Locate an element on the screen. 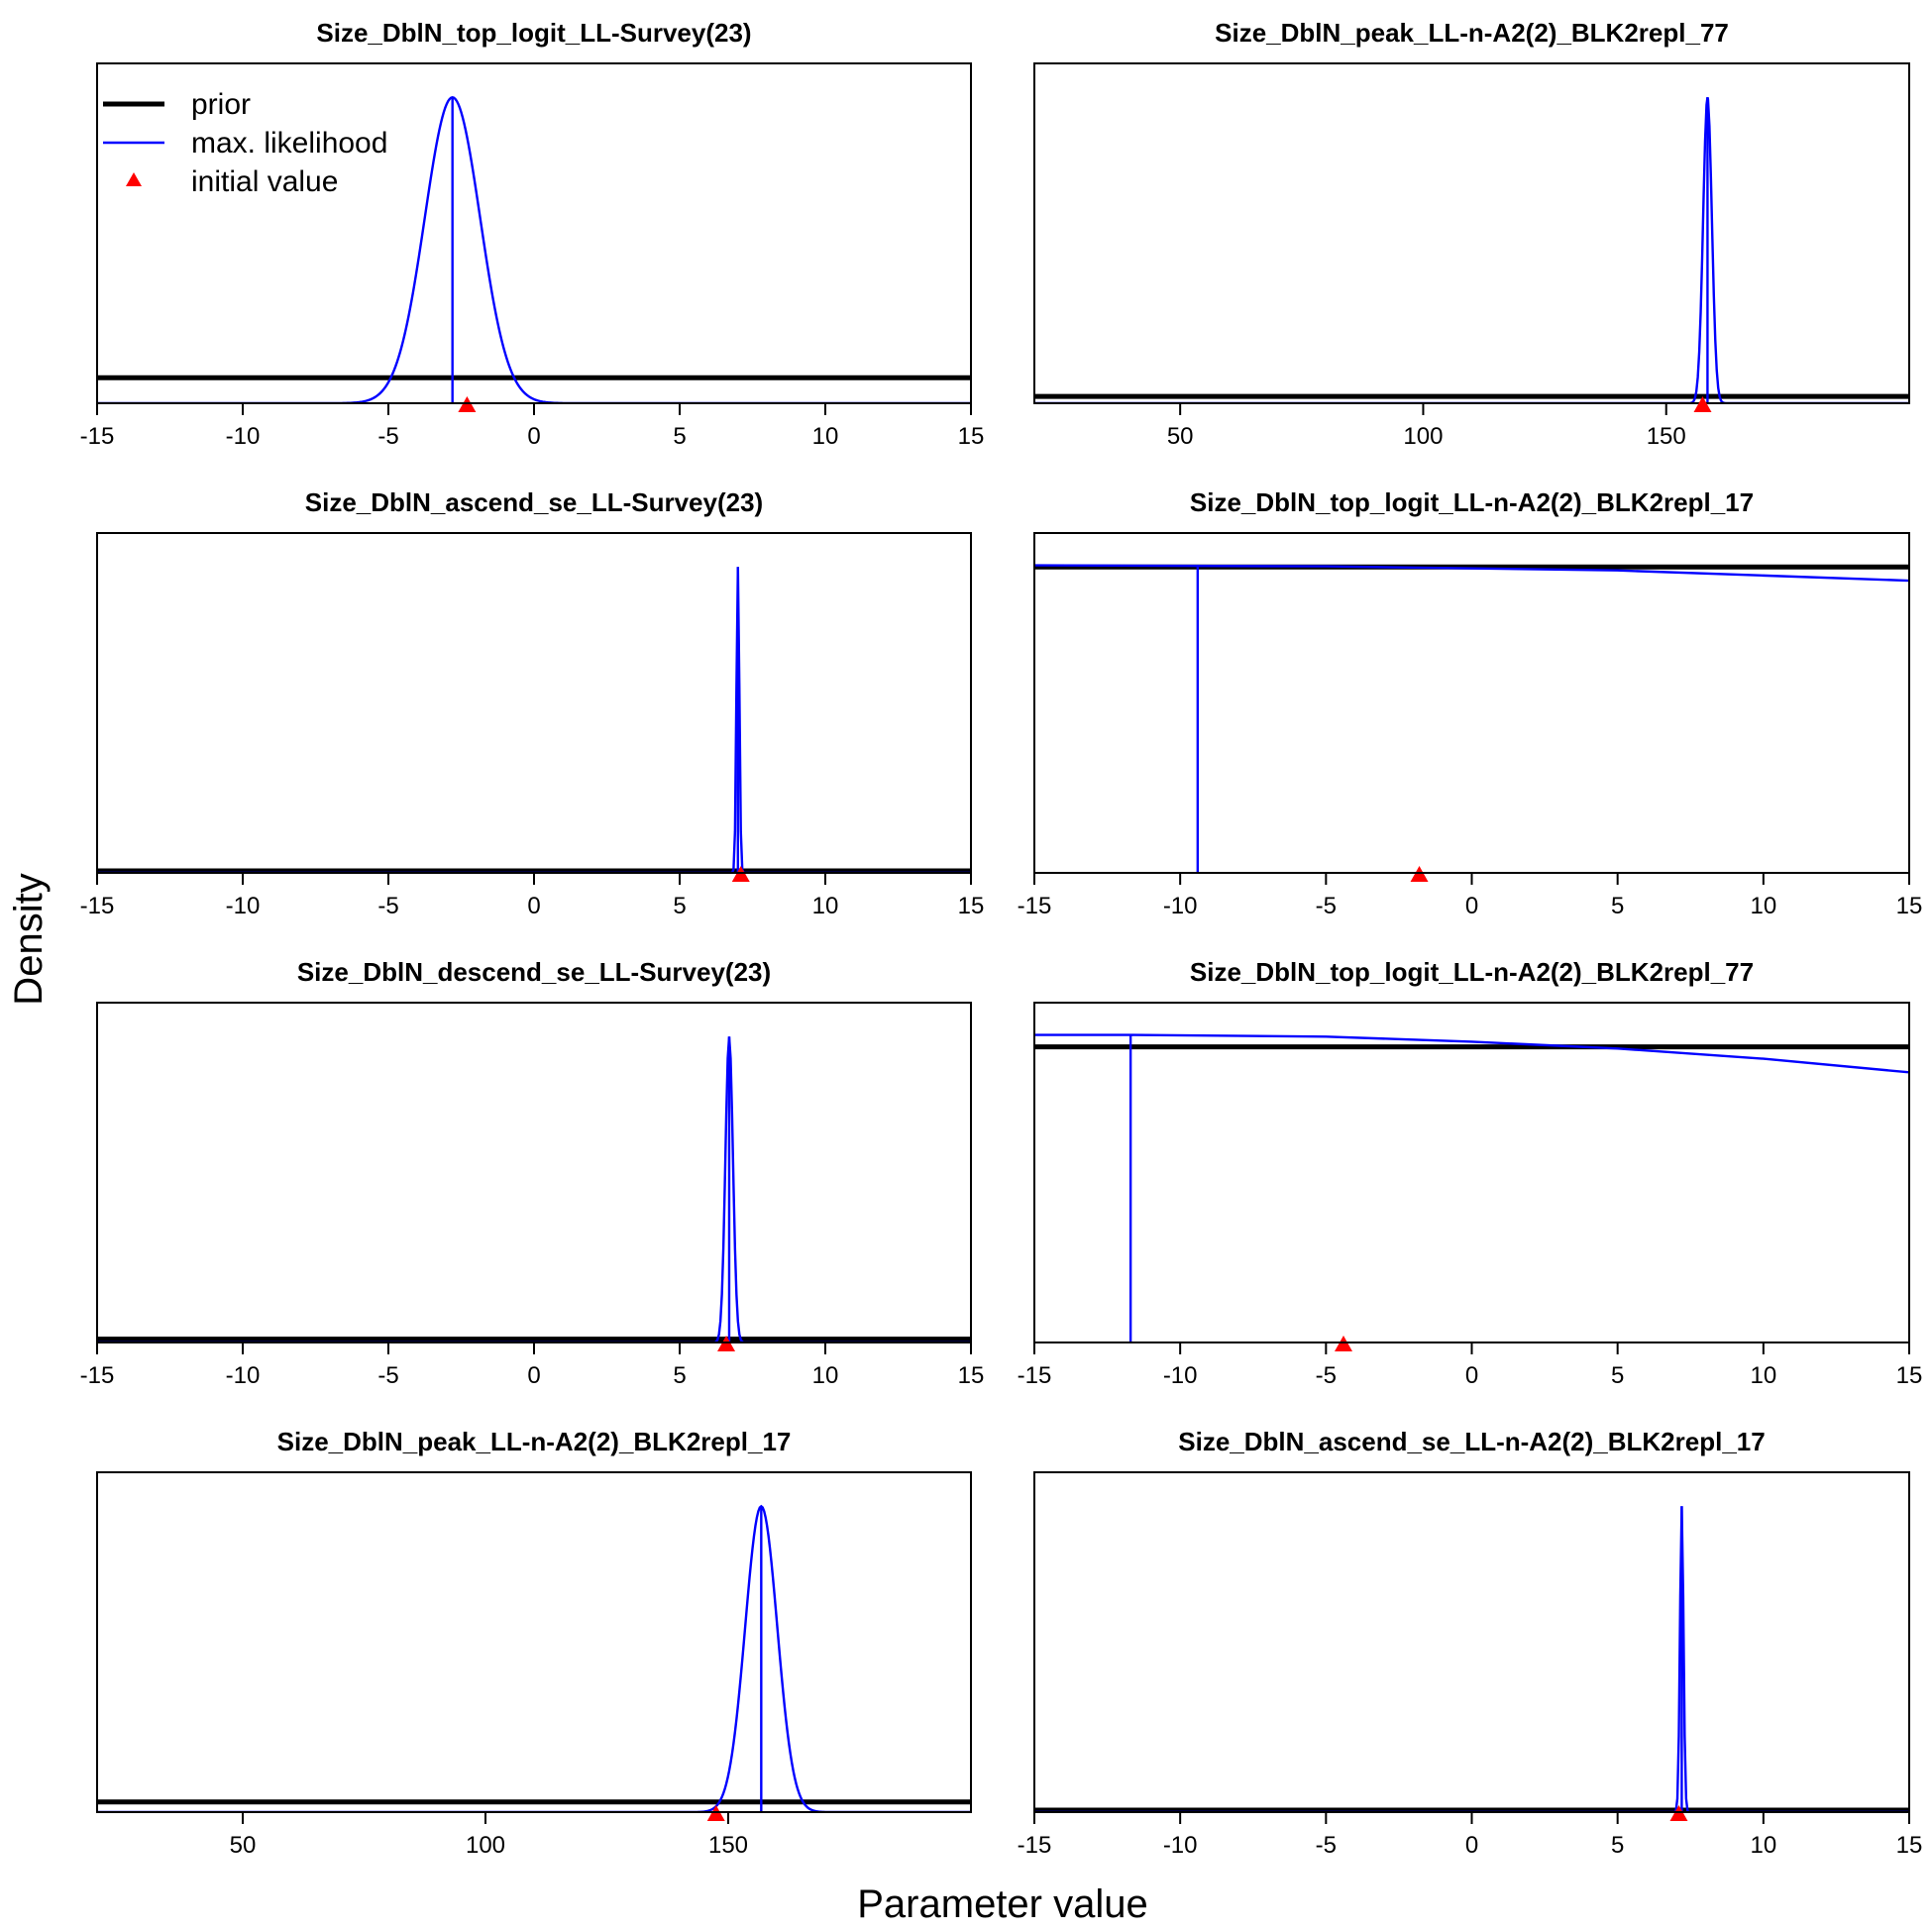 The width and height of the screenshot is (1932, 1932). x-axis-title: Parameter value is located at coordinates (1002, 1904).